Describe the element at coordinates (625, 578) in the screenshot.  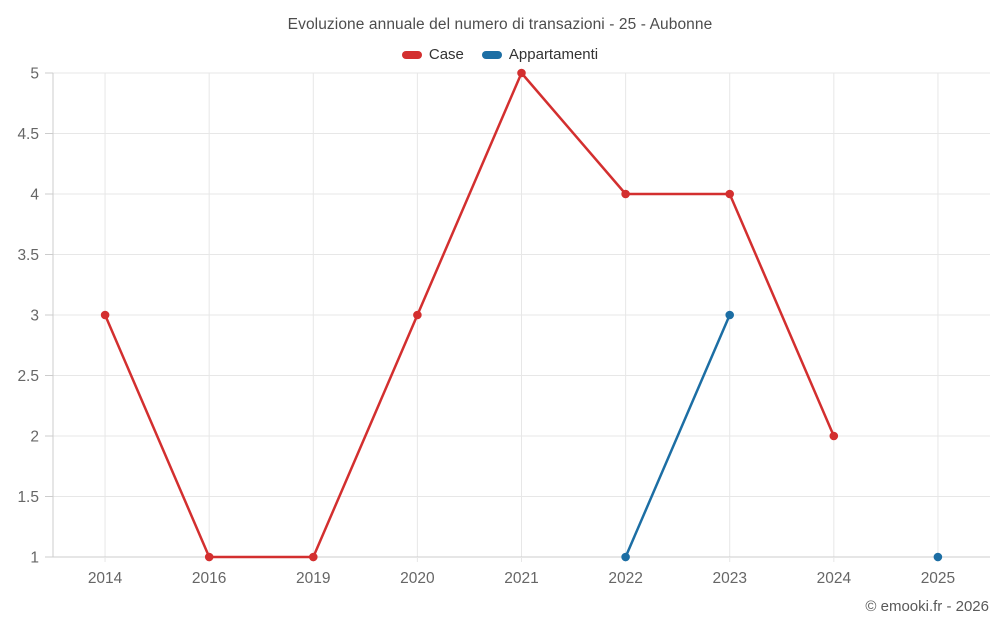
I see `x-tick-label: 2022` at that location.